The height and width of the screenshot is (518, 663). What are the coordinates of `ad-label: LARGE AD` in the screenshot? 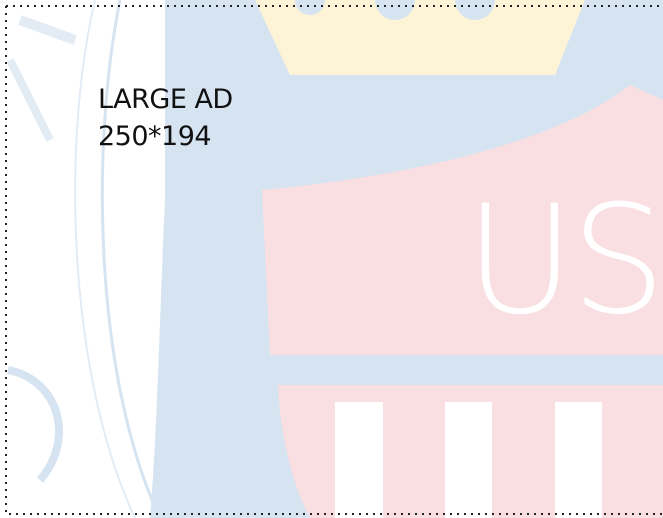 It's located at (165, 99).